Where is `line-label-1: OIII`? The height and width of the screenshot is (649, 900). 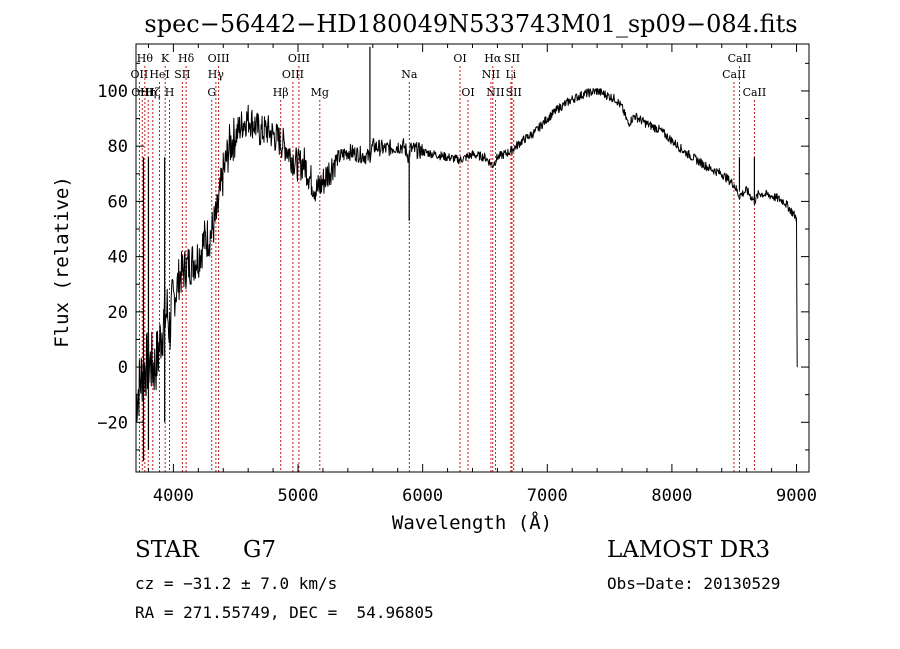 line-label-1: OIII is located at coordinates (142, 92).